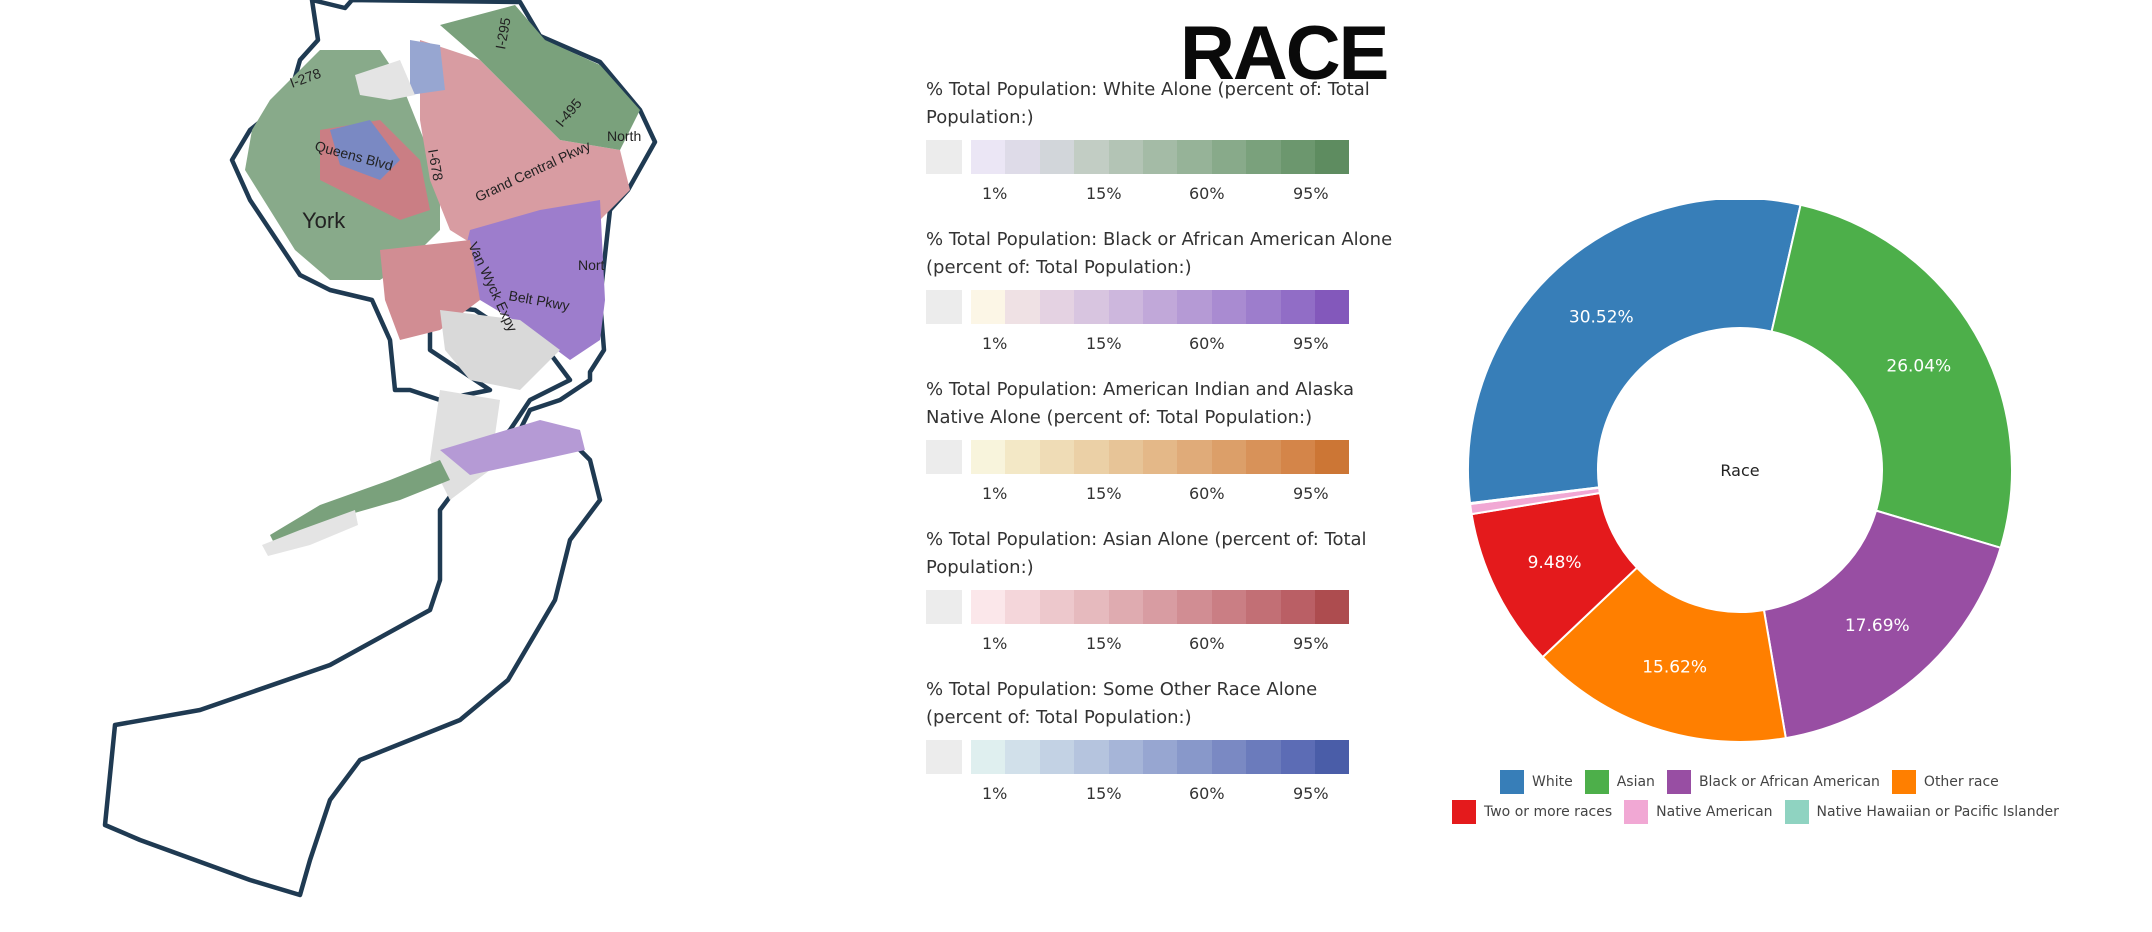 The image size is (2152, 932). I want to click on legend-item: Asian, so click(1619, 782).